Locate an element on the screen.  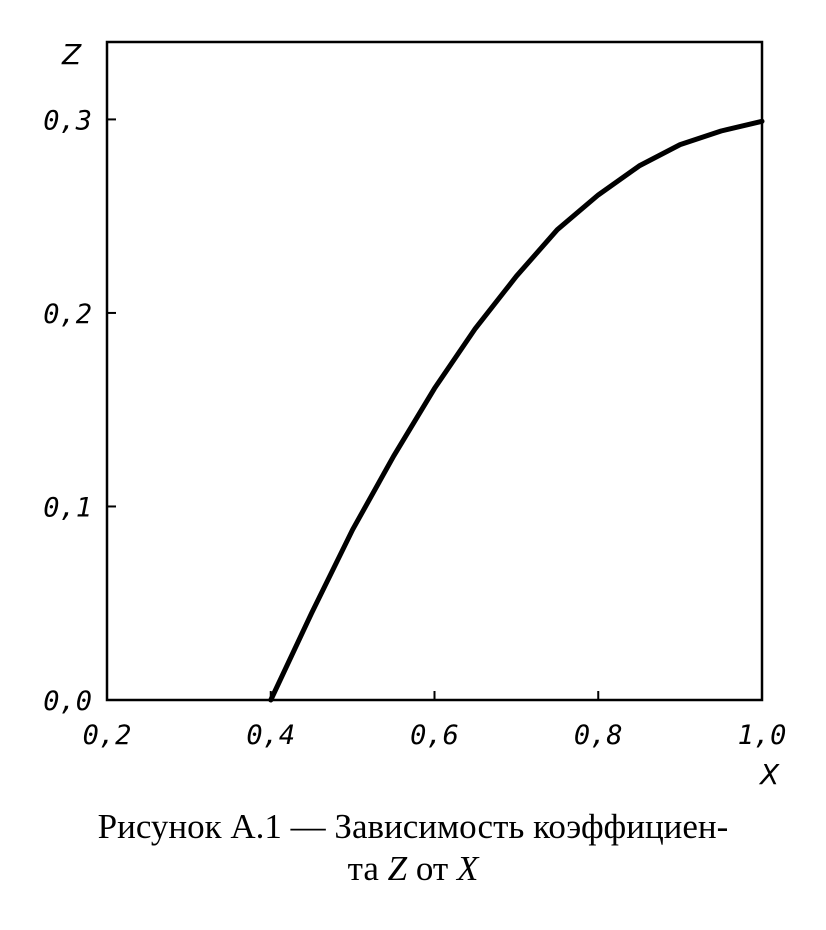
caption-text-ta: та is located at coordinates (367, 868).